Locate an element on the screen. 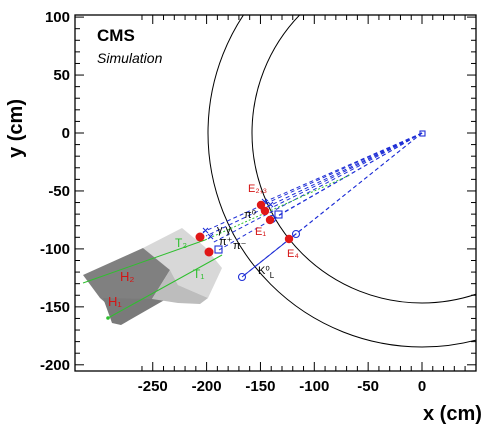 This screenshot has width=498, height=442. ecal-hit-e3 is located at coordinates (265, 211).